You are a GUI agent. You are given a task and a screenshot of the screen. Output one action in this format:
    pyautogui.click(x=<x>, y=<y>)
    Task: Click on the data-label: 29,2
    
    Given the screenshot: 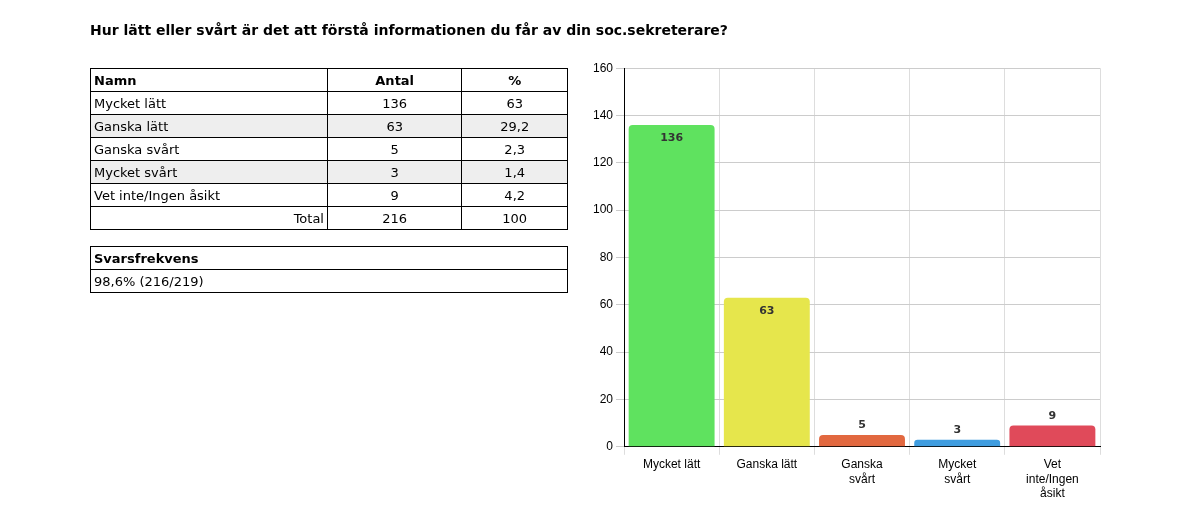 What is the action you would take?
    pyautogui.click(x=514, y=126)
    